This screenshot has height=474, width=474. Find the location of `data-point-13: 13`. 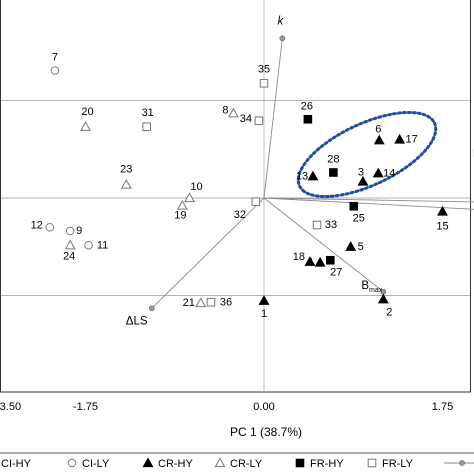

data-point-13: 13 is located at coordinates (307, 176).